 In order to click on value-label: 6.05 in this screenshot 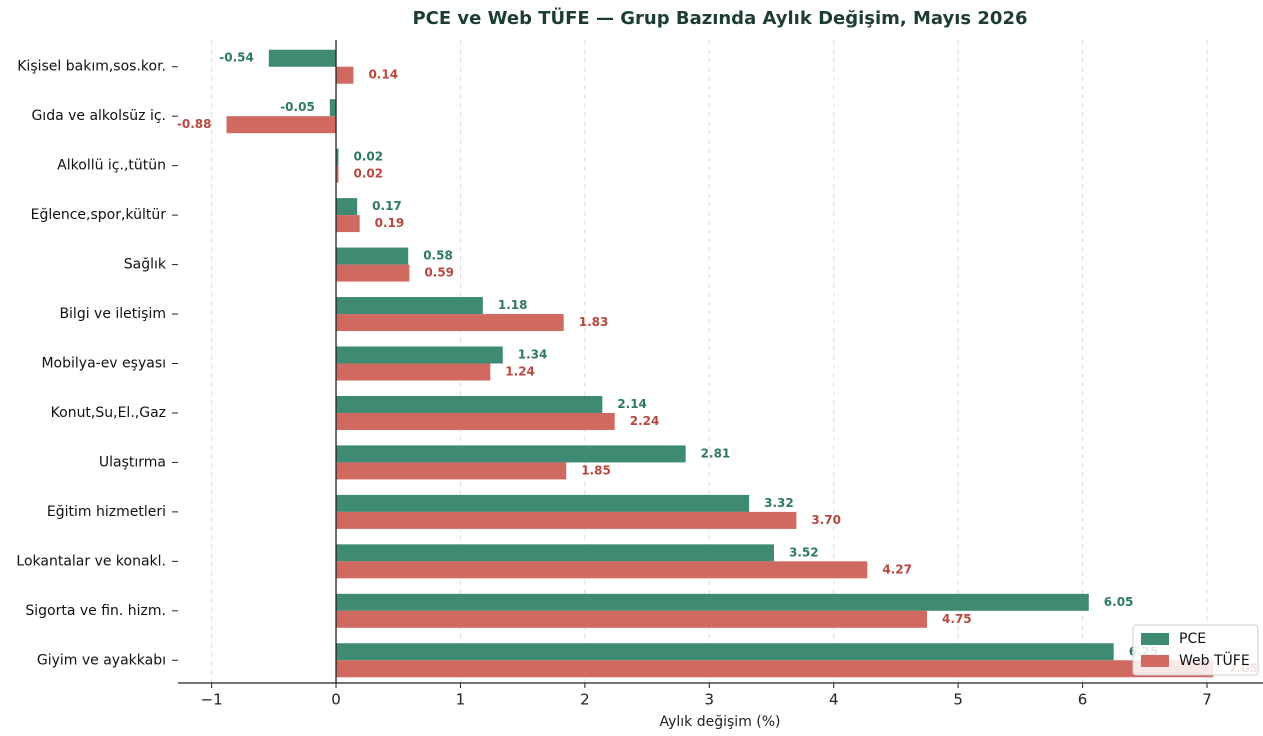, I will do `click(1119, 602)`.